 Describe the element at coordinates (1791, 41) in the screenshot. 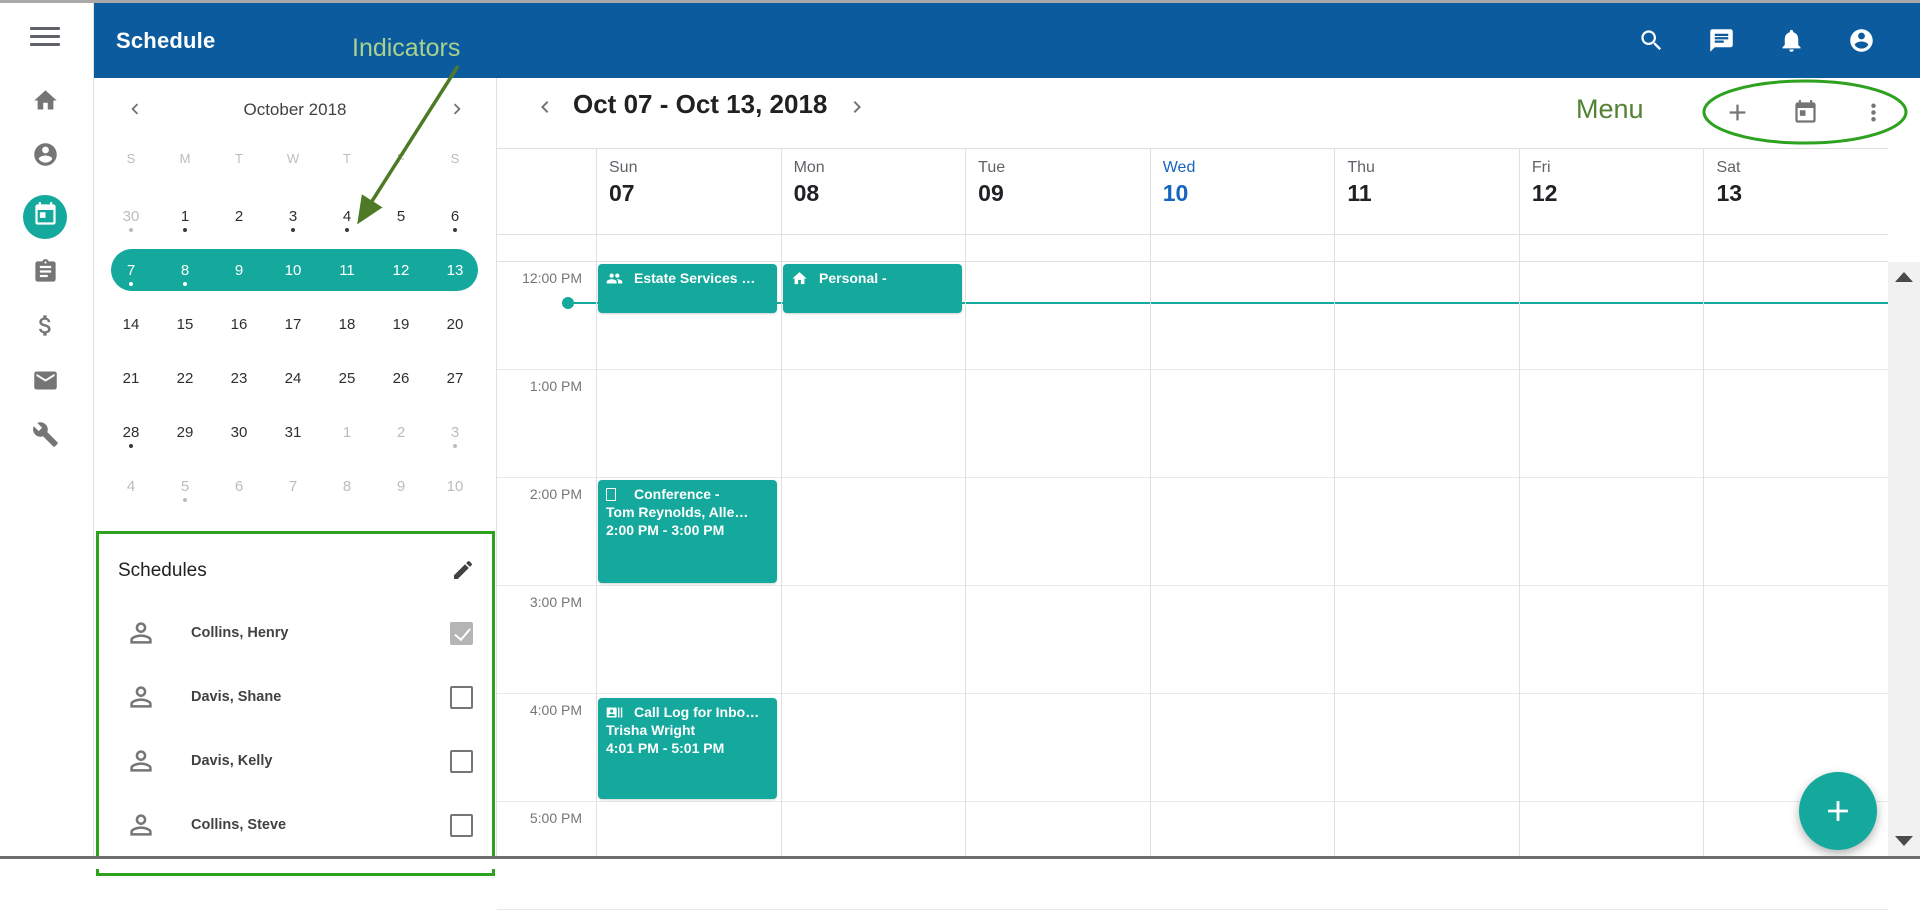

I see `notifications-icon` at that location.